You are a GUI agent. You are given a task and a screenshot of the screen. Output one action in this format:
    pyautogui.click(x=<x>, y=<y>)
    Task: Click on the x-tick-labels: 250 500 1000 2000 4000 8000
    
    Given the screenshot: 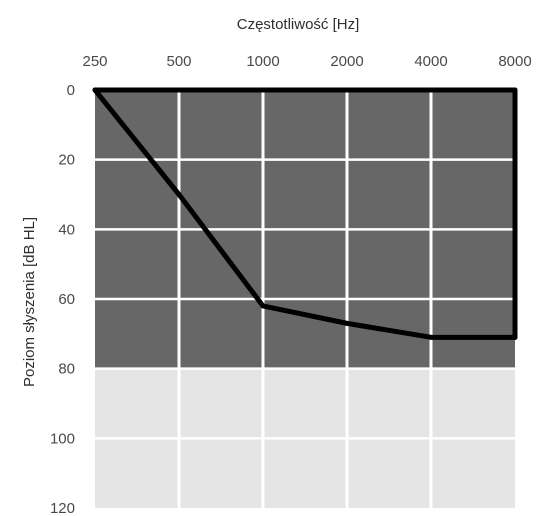 What is the action you would take?
    pyautogui.click(x=306, y=61)
    